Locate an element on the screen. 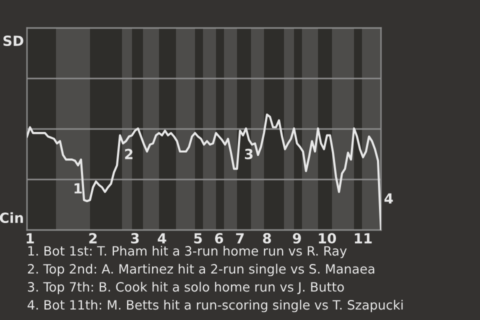  text: 4 is located at coordinates (388, 198).